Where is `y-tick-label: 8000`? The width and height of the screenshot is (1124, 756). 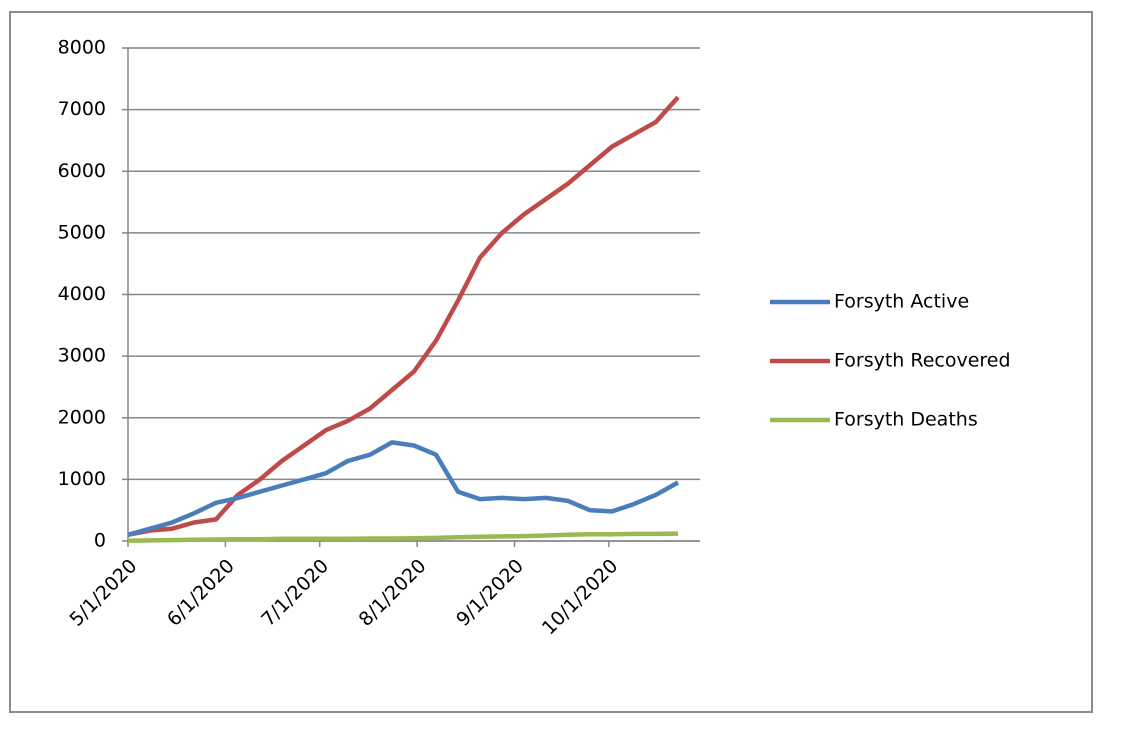 y-tick-label: 8000 is located at coordinates (82, 48).